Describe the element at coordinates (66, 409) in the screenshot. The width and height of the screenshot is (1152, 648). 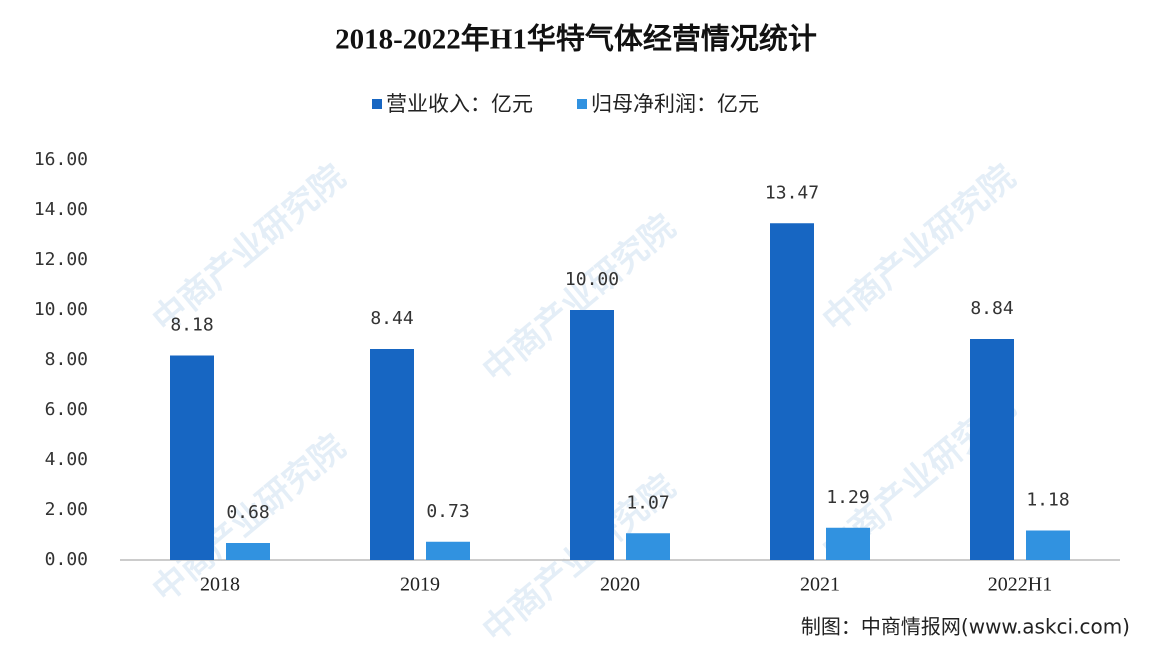
I see `y-tick-label: 6.00` at that location.